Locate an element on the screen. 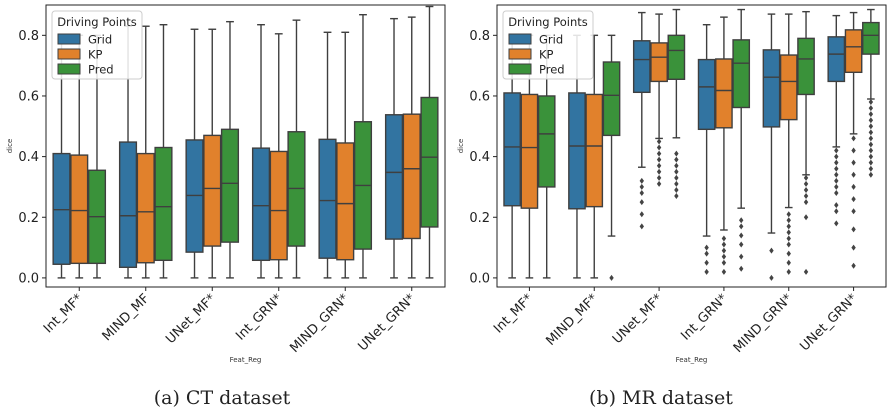 This screenshot has height=411, width=889. ct-xtick-label-4: MIND_GRN* is located at coordinates (319, 323).